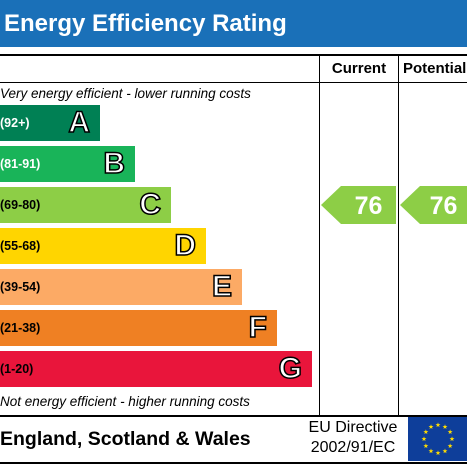 This screenshot has height=467, width=467. I want to click on eu-flag-icon, so click(437, 441).